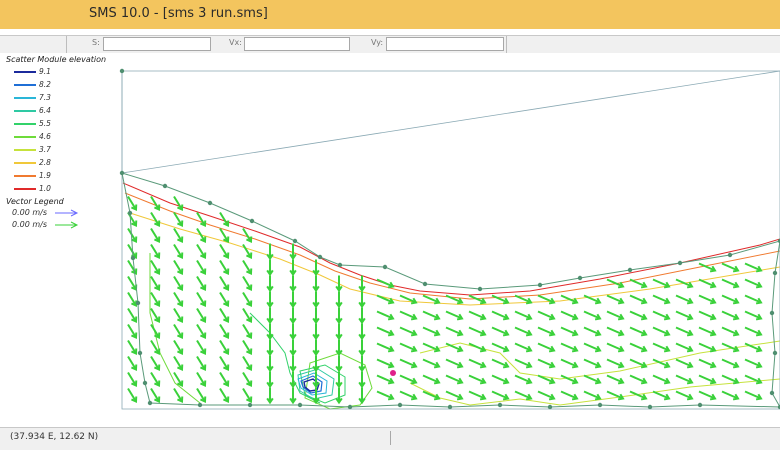 The height and width of the screenshot is (450, 780). Describe the element at coordinates (445, 44) in the screenshot. I see `vy-field` at that location.